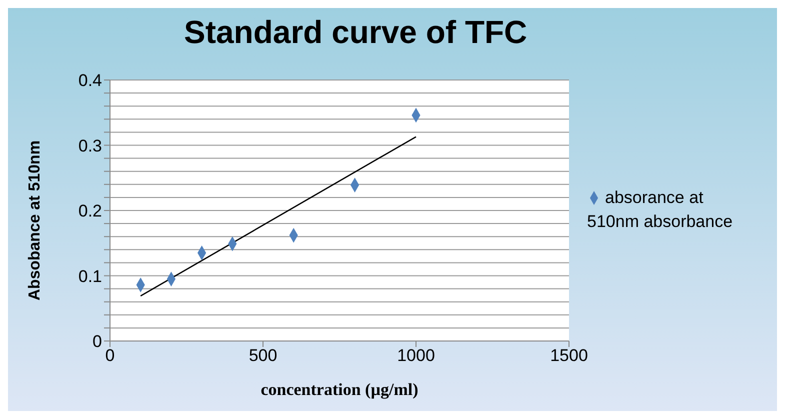 Image resolution: width=785 pixels, height=419 pixels. Describe the element at coordinates (90, 276) in the screenshot. I see `y-tick-label: 0.1` at that location.